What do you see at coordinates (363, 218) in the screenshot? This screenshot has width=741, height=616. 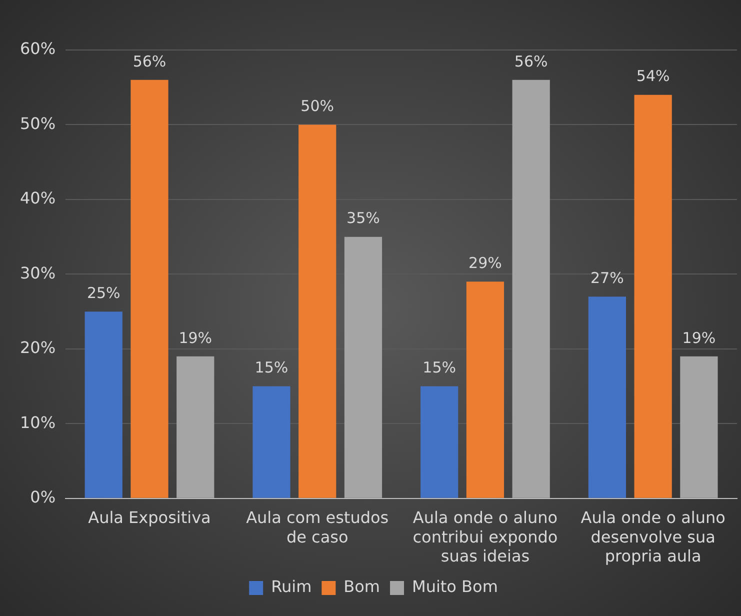 I see `data-label: 35%` at bounding box center [363, 218].